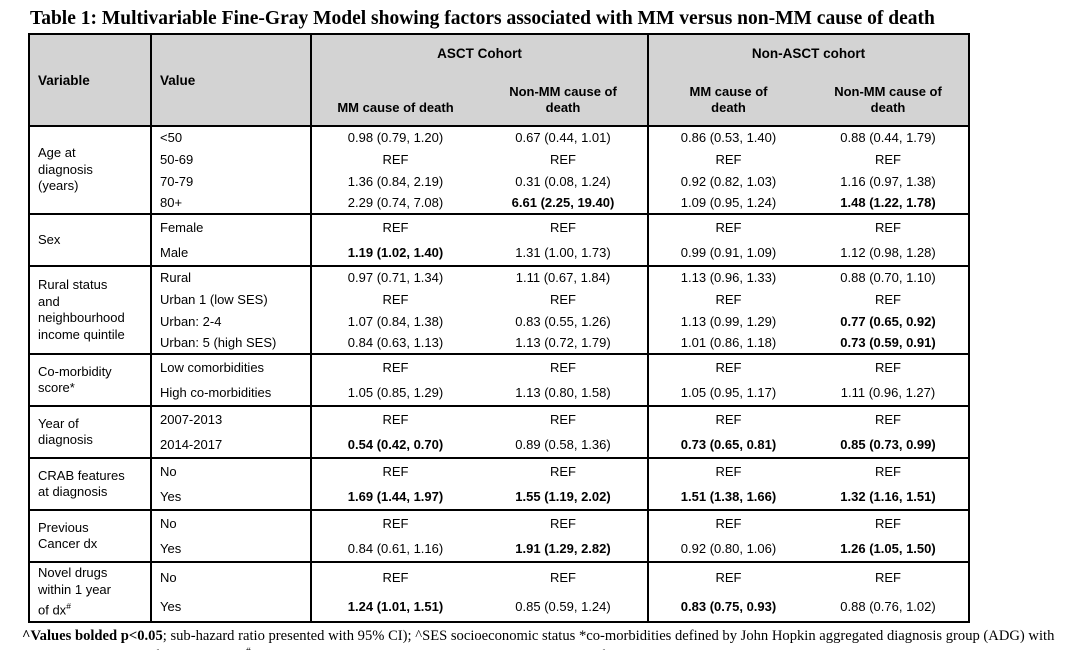  Describe the element at coordinates (888, 444) in the screenshot. I see `estimate-cell: 0.85 (0.73, 0.99)` at that location.